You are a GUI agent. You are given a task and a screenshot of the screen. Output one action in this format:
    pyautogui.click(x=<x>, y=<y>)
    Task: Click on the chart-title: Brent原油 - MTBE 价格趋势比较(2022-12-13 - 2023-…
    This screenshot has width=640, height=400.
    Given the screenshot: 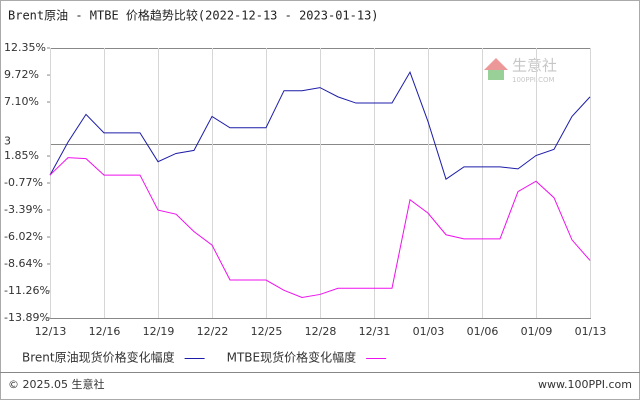 What is the action you would take?
    pyautogui.click(x=193, y=15)
    